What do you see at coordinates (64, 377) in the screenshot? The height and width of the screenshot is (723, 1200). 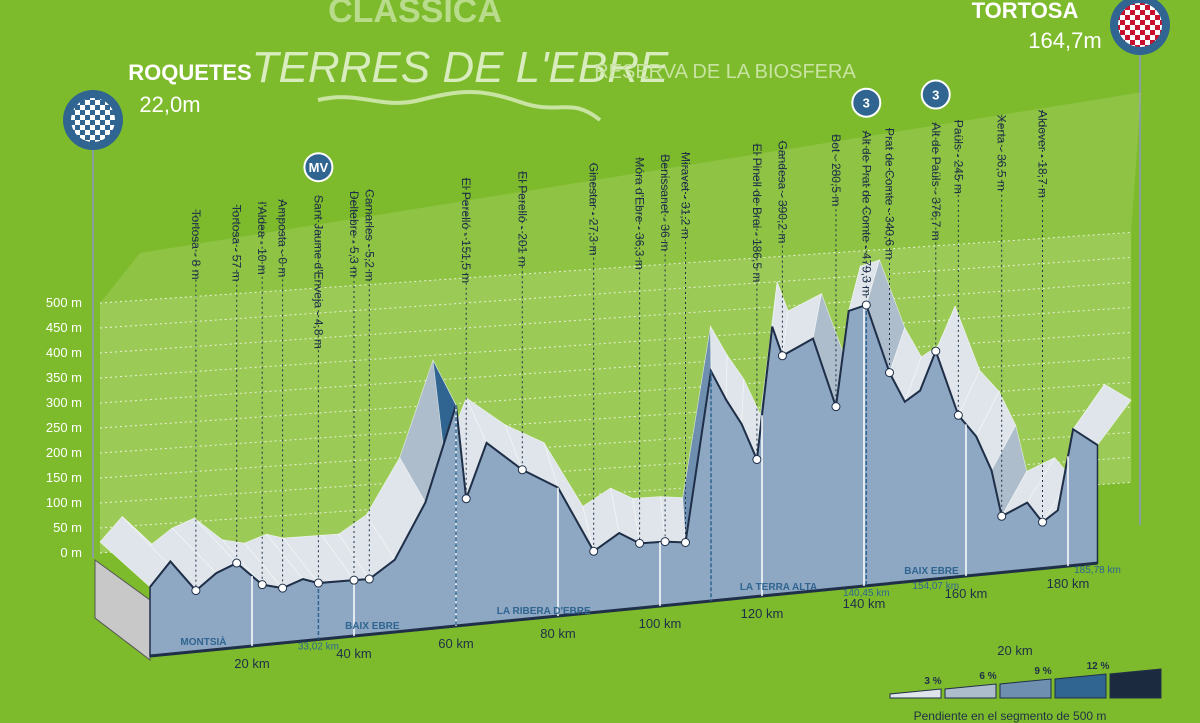 I see `y-tick-label: 350 m` at bounding box center [64, 377].